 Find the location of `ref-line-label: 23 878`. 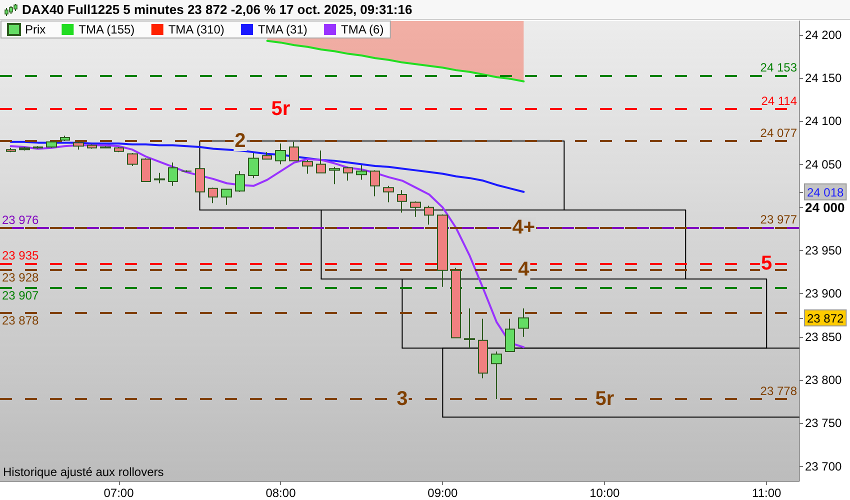

ref-line-label: 23 878 is located at coordinates (21, 321).